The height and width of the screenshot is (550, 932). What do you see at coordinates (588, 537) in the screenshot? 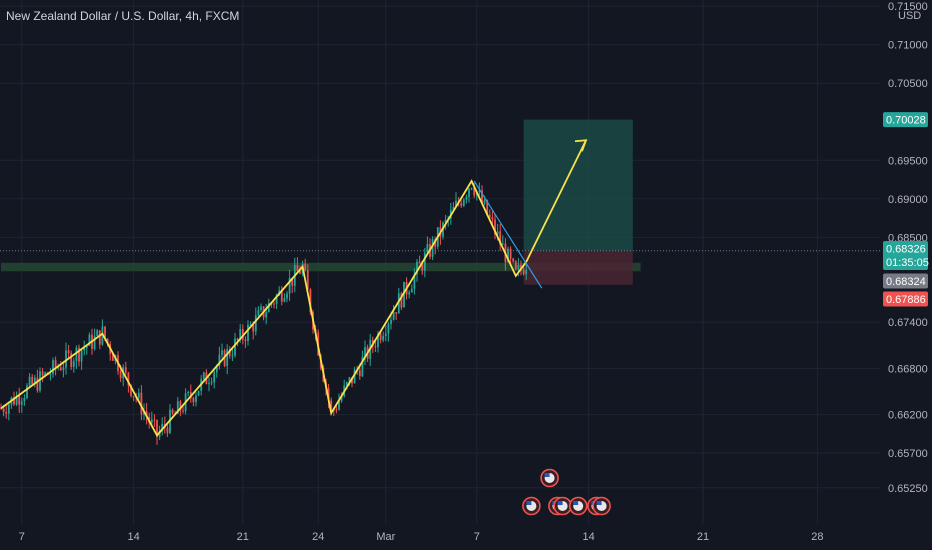
I see `time-tick-label: 14` at bounding box center [588, 537].